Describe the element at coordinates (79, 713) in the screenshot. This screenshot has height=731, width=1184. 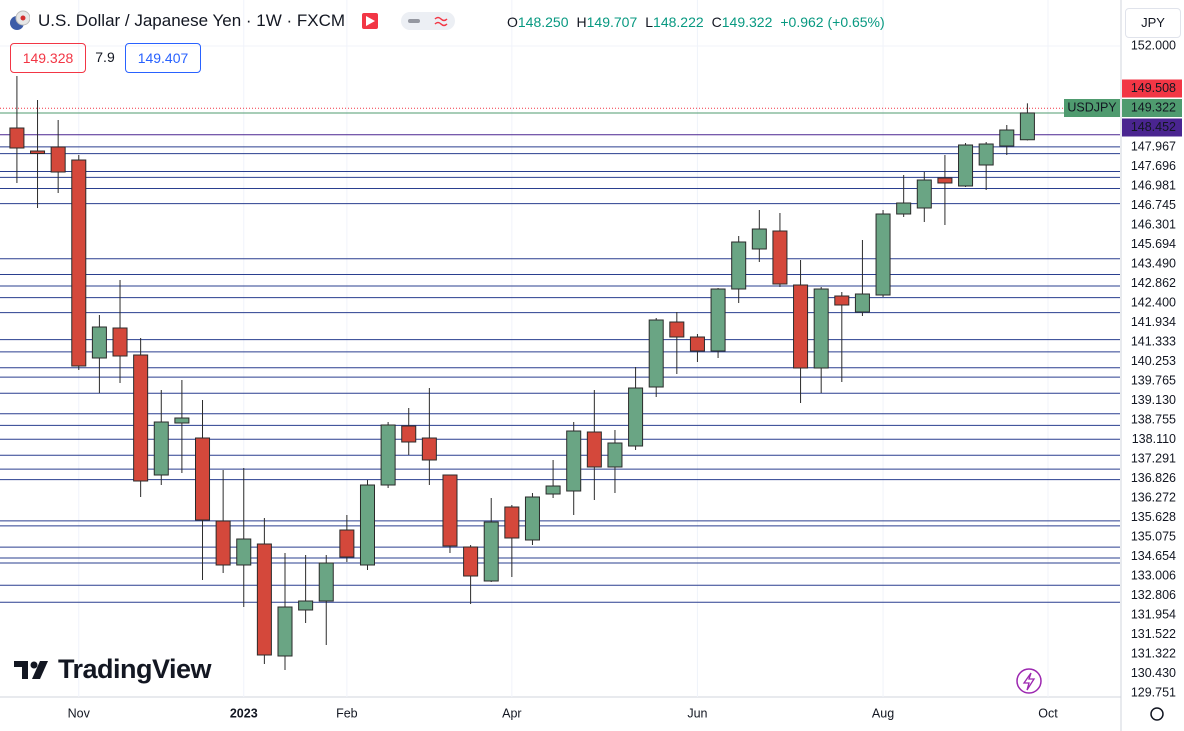
I see `x-tick-label: Nov` at that location.